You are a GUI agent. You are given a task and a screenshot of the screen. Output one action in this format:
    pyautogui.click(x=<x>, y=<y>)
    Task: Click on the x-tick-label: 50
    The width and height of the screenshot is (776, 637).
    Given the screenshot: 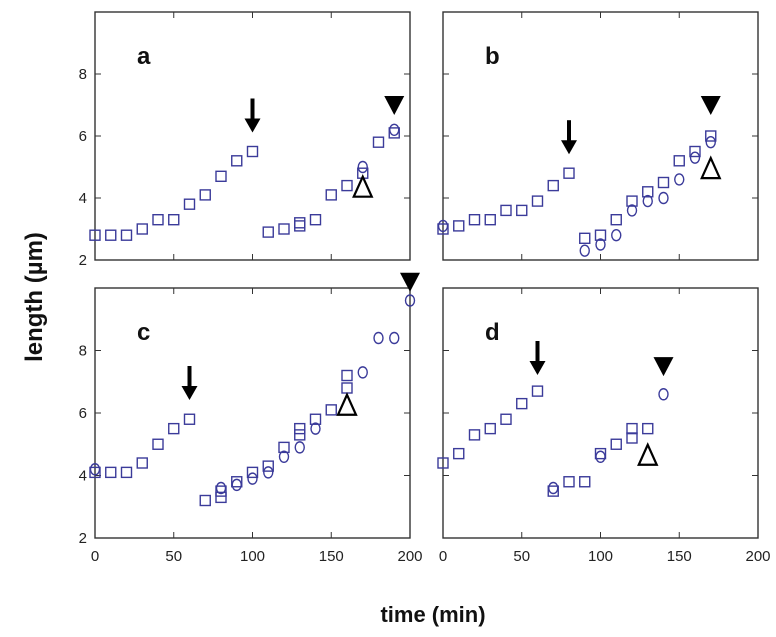 What is the action you would take?
    pyautogui.click(x=521, y=556)
    